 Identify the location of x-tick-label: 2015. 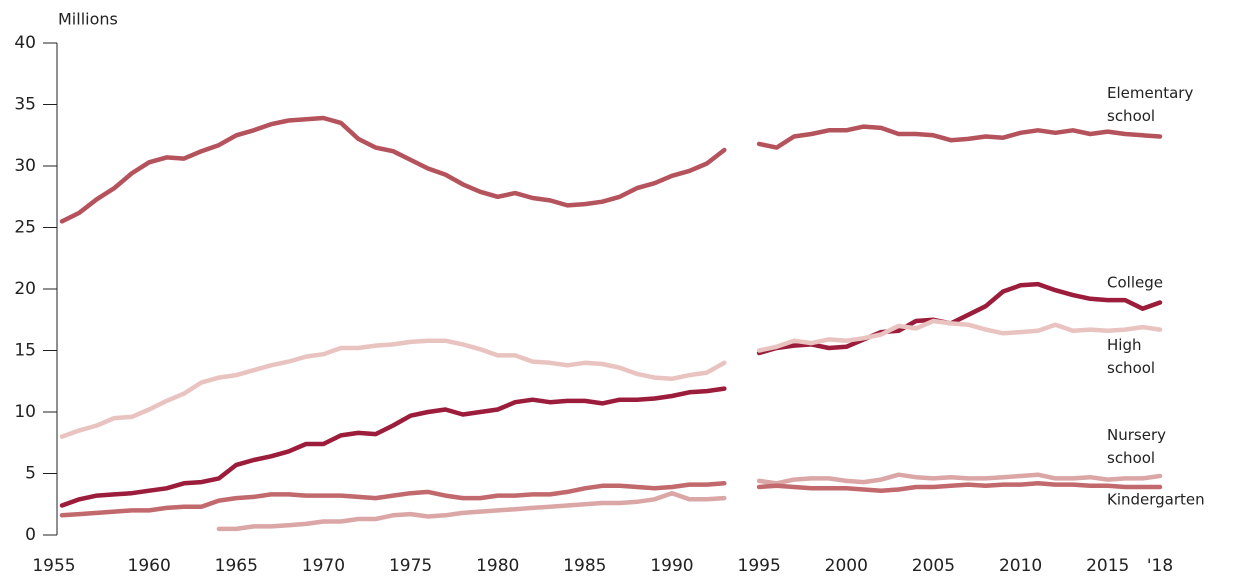
(1107, 566).